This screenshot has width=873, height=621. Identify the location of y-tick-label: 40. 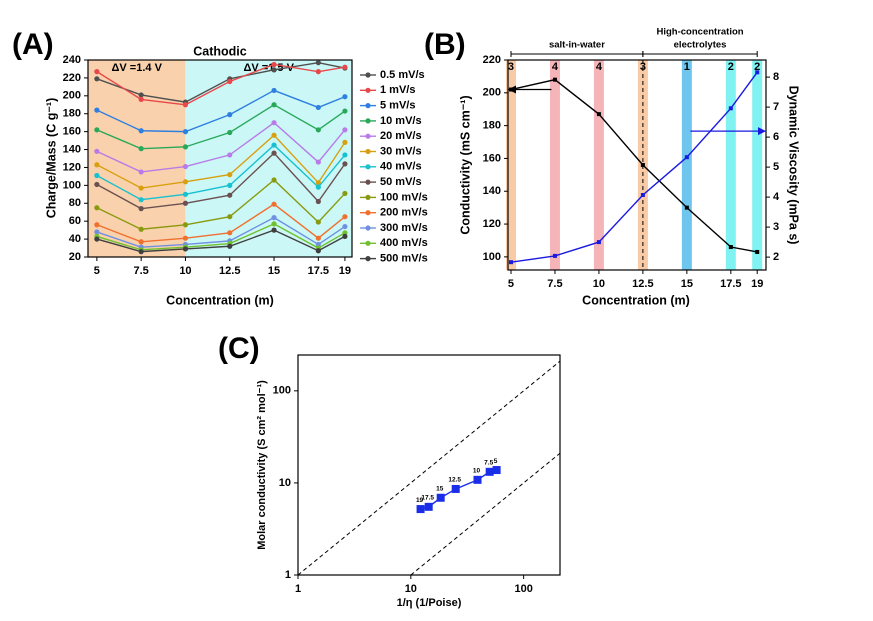
(75, 239).